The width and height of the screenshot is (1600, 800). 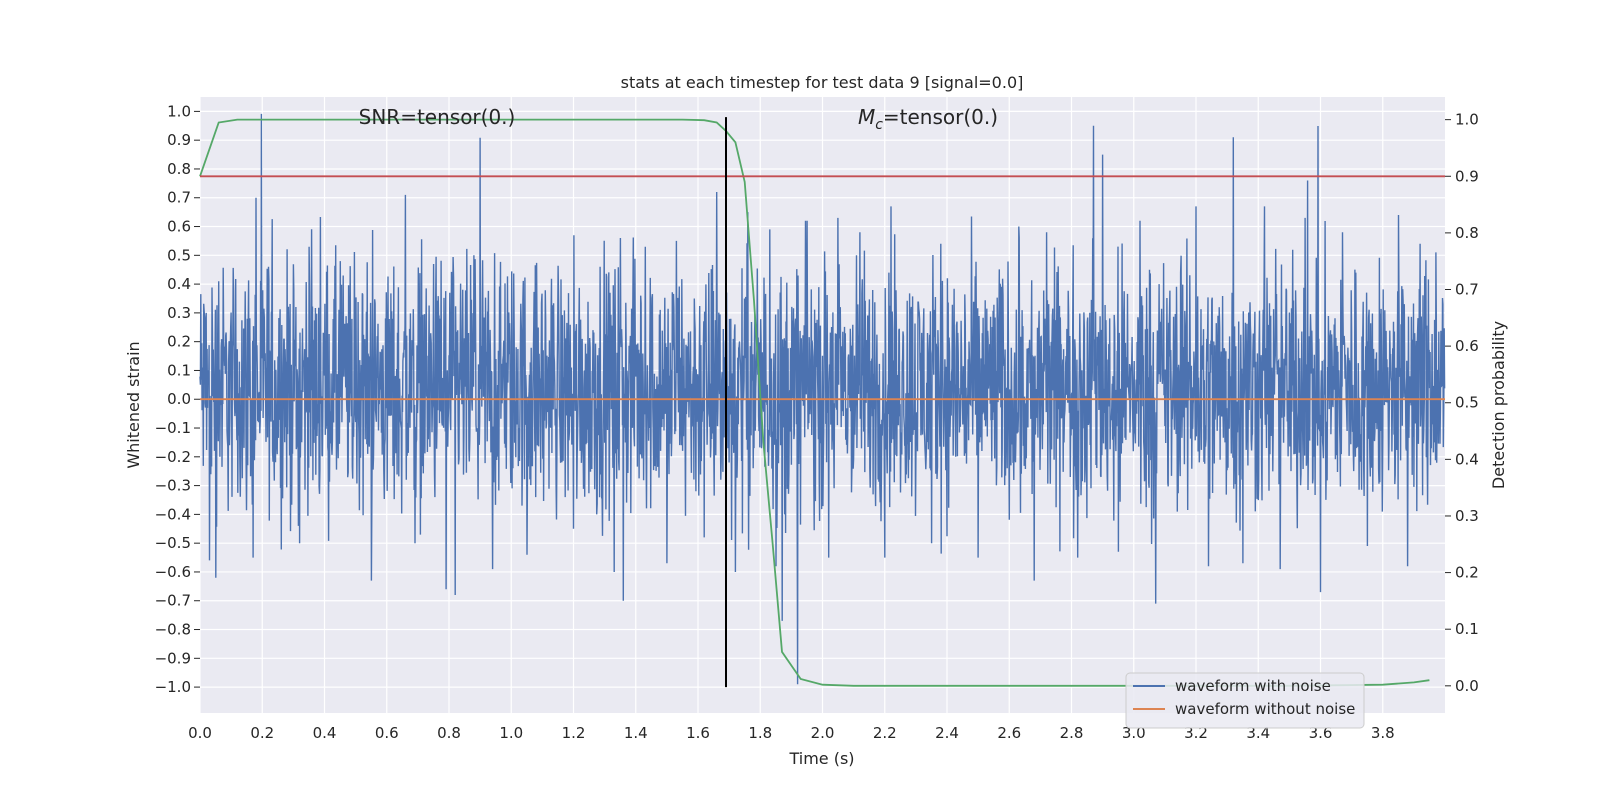 I want to click on x-tick-label: 0.4, so click(x=325, y=733).